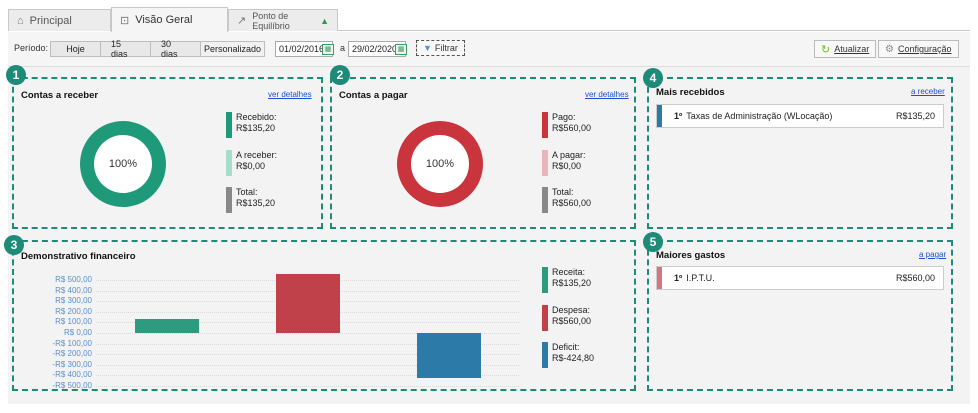 This screenshot has width=978, height=413. I want to click on segment-personalizado: Personalizado, so click(232, 49).